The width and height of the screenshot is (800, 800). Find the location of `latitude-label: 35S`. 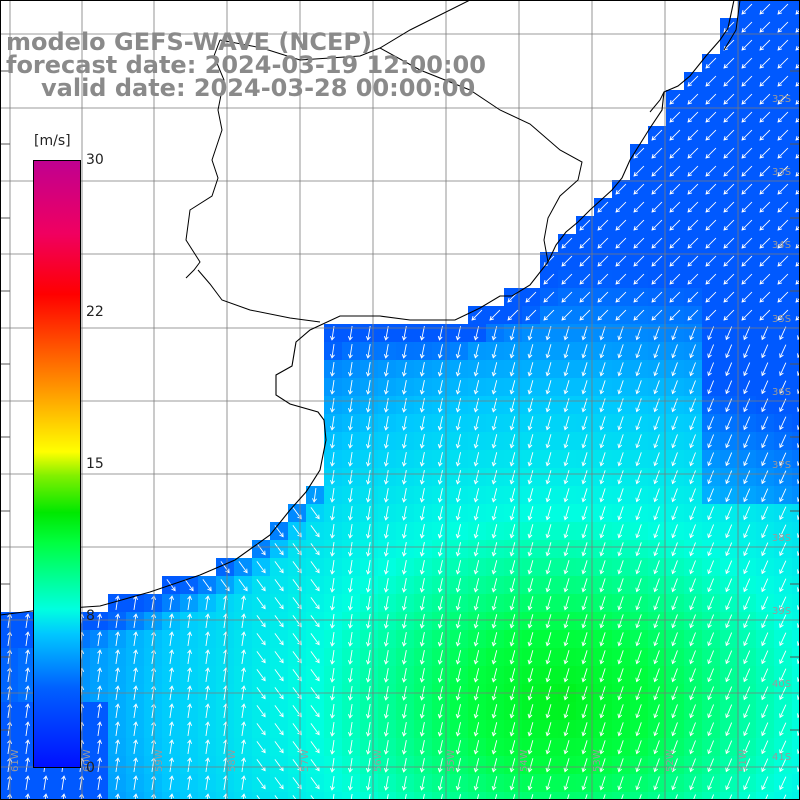

latitude-label: 35S is located at coordinates (781, 319).